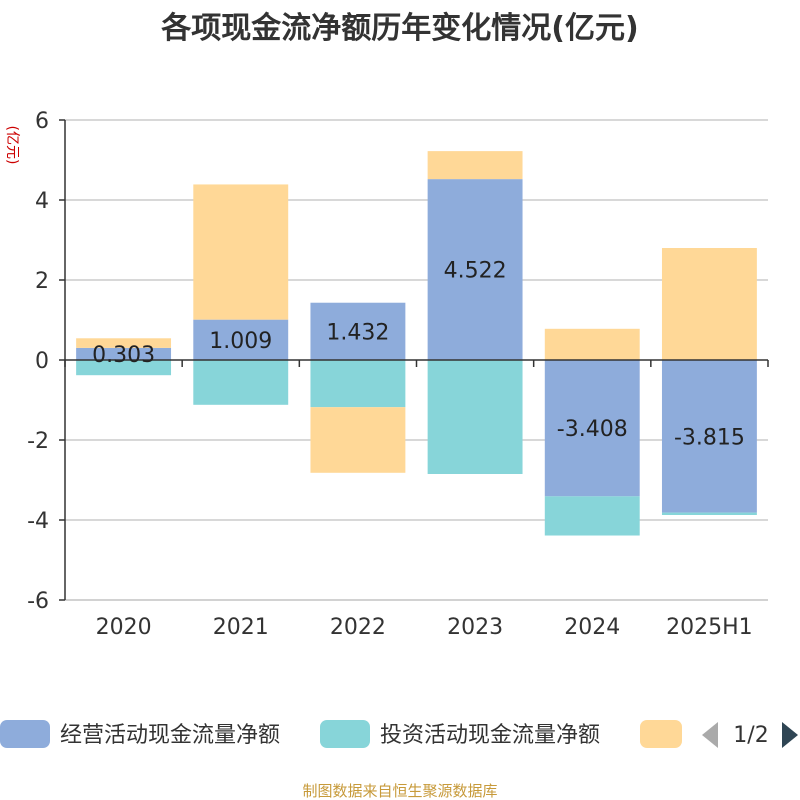 The height and width of the screenshot is (800, 800). What do you see at coordinates (710, 735) in the screenshot?
I see `legend-prev-page-icon` at bounding box center [710, 735].